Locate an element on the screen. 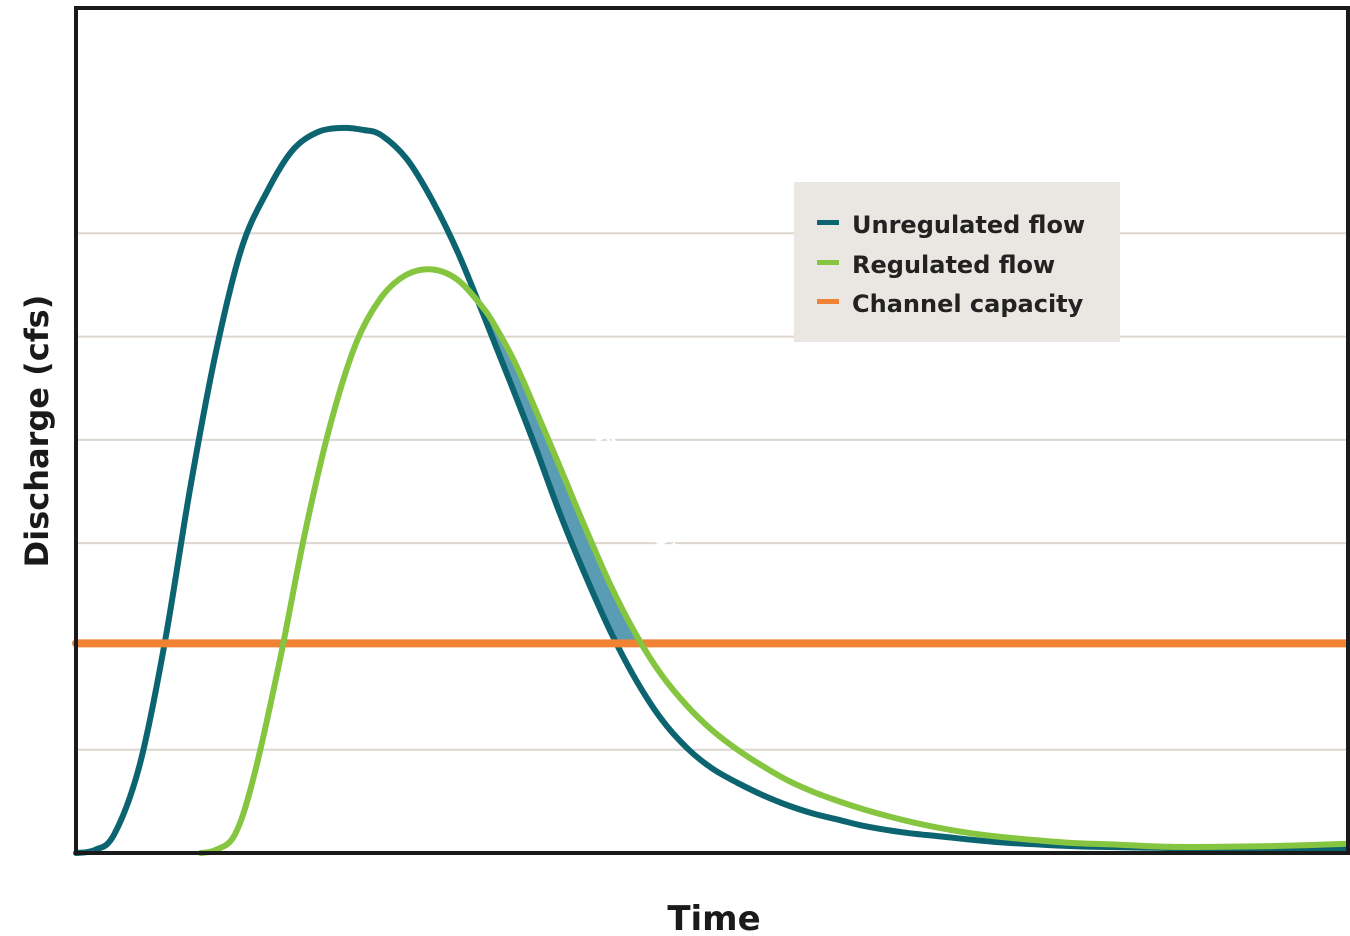 The image size is (1350, 936). x-axis-title: Time is located at coordinates (713, 917).